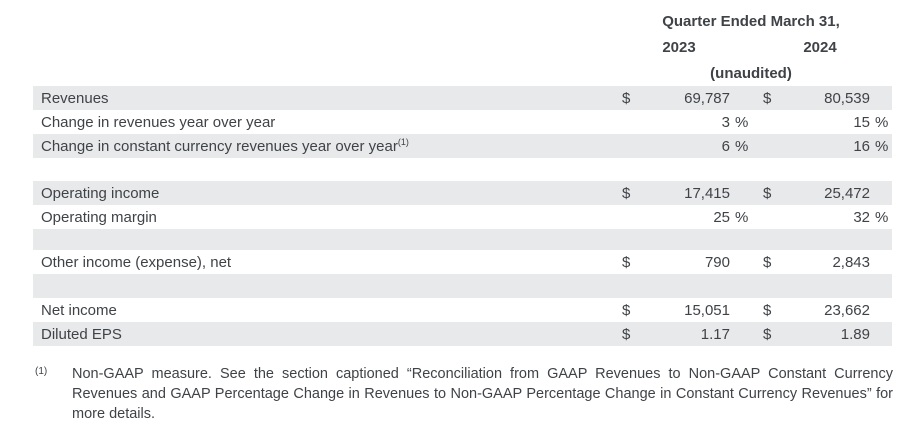  What do you see at coordinates (827, 334) in the screenshot?
I see `cell-val2: 1.89` at bounding box center [827, 334].